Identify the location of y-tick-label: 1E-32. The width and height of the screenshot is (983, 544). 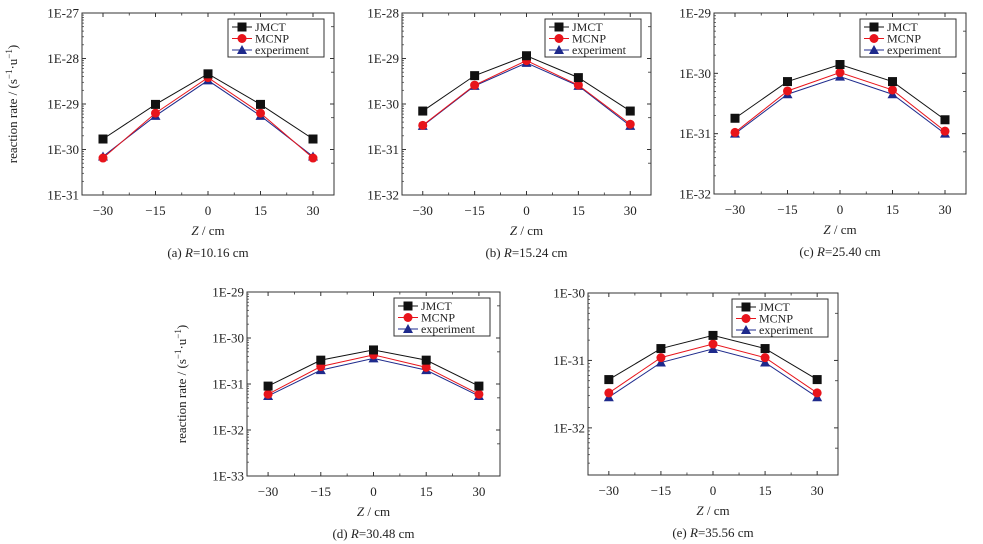
(228, 430).